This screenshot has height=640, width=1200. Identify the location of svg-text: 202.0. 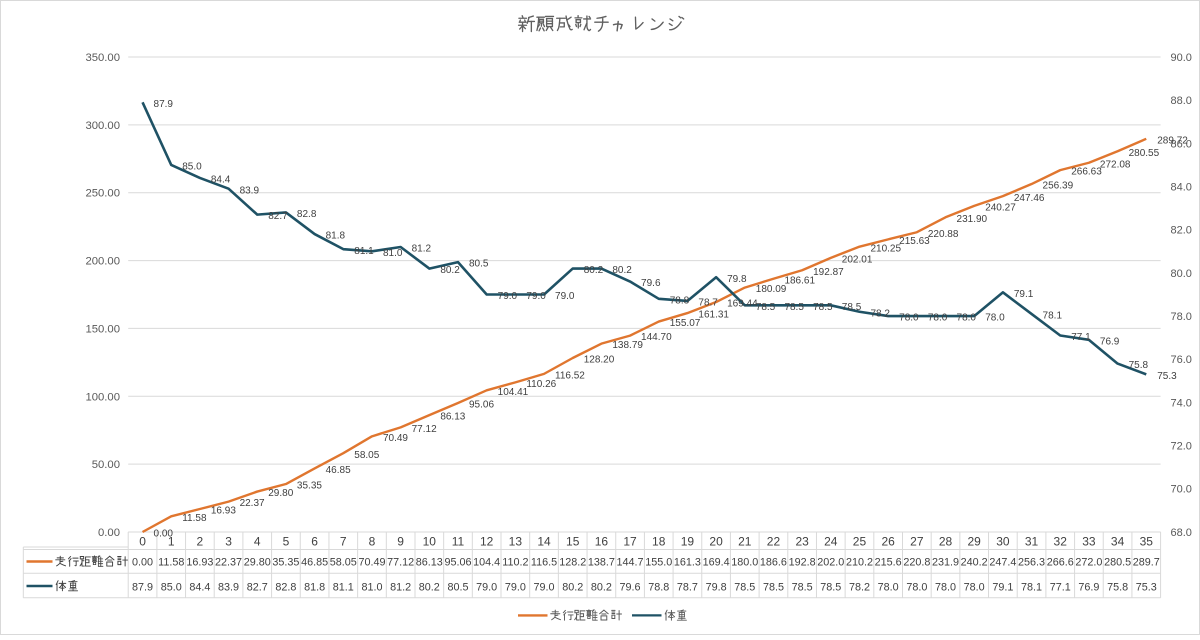
(830, 563).